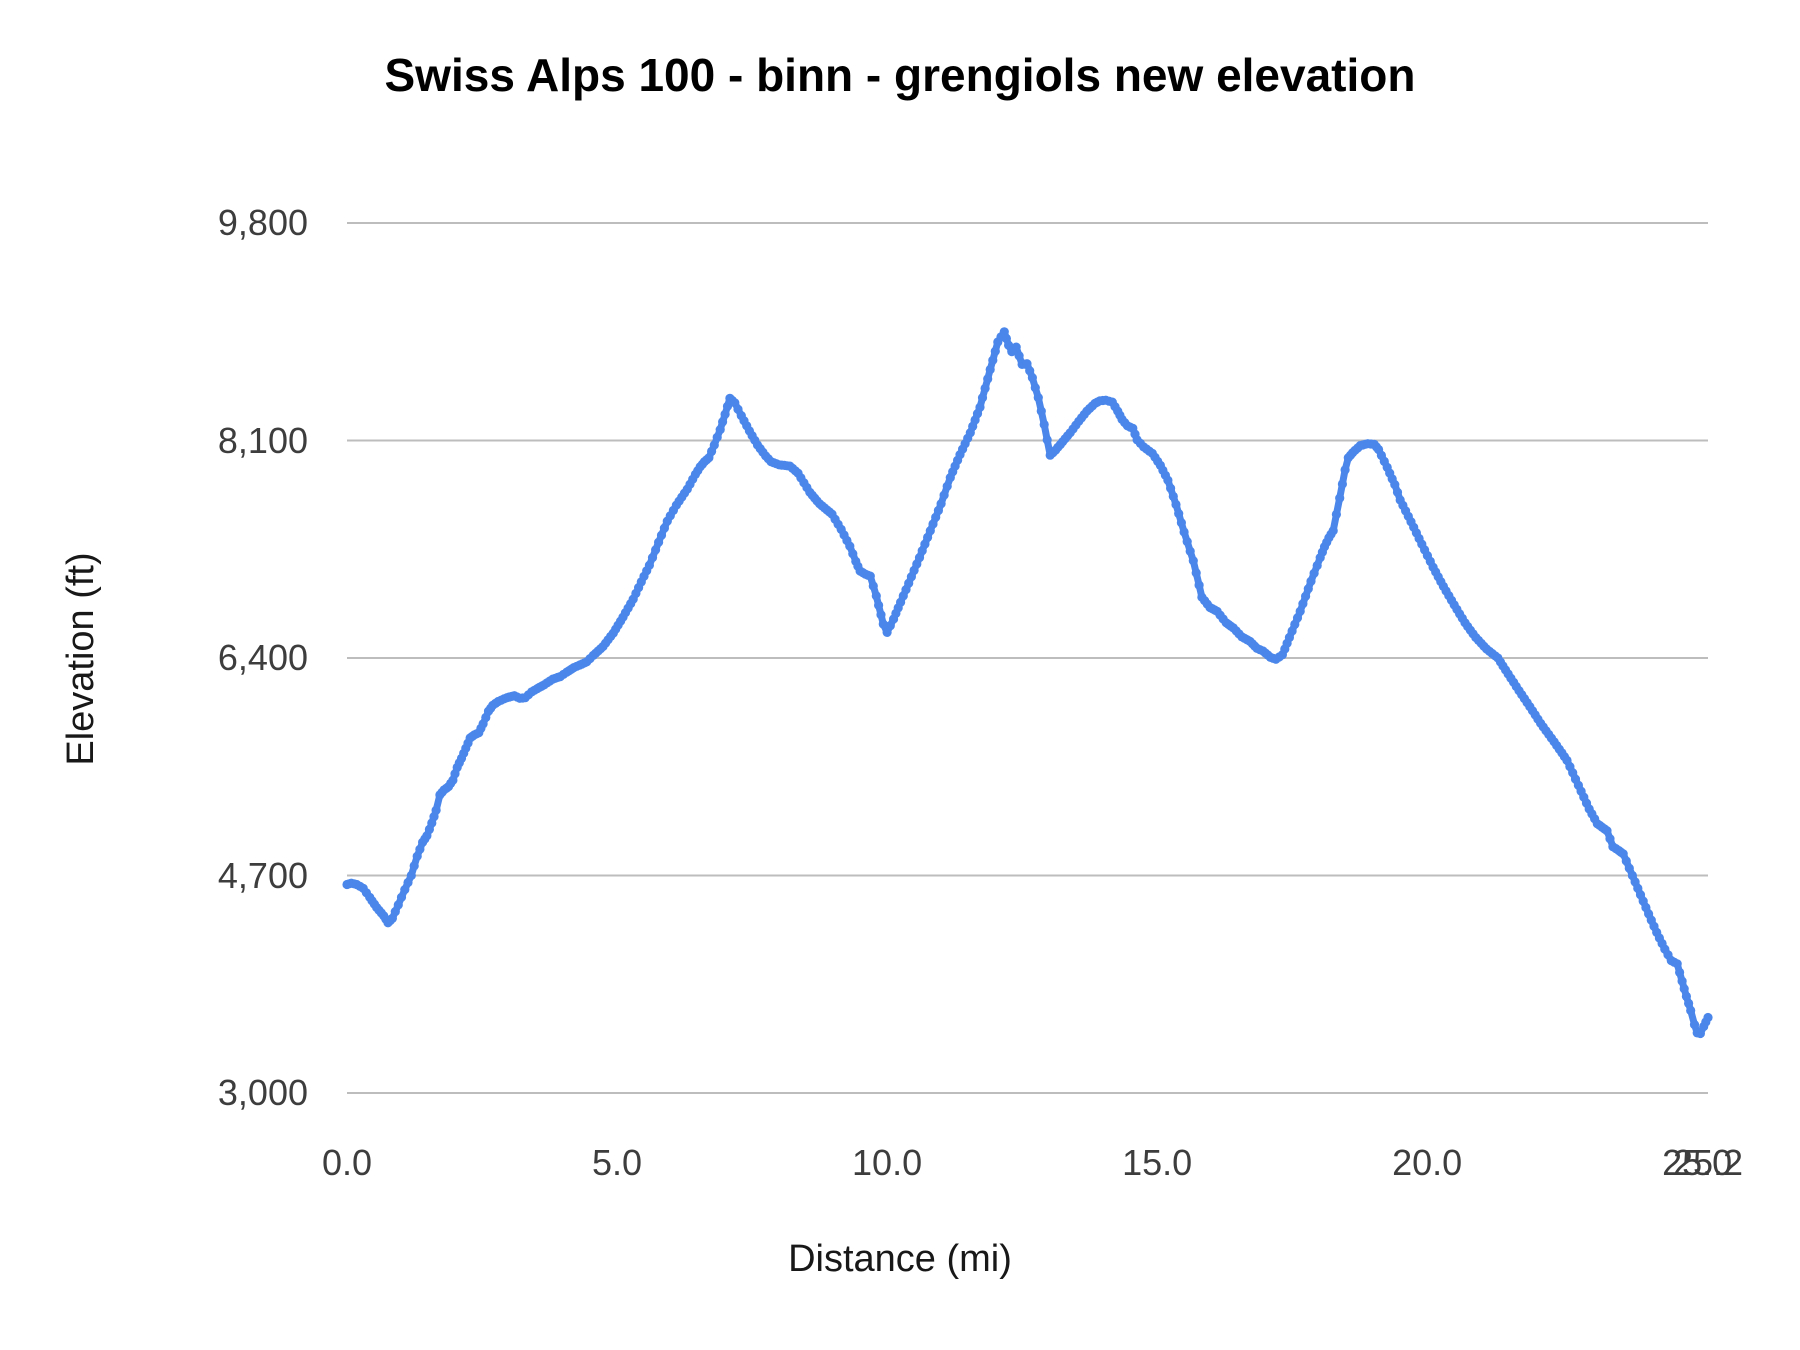 Image resolution: width=1800 pixels, height=1350 pixels. I want to click on x-tick-label: 0.0, so click(347, 1162).